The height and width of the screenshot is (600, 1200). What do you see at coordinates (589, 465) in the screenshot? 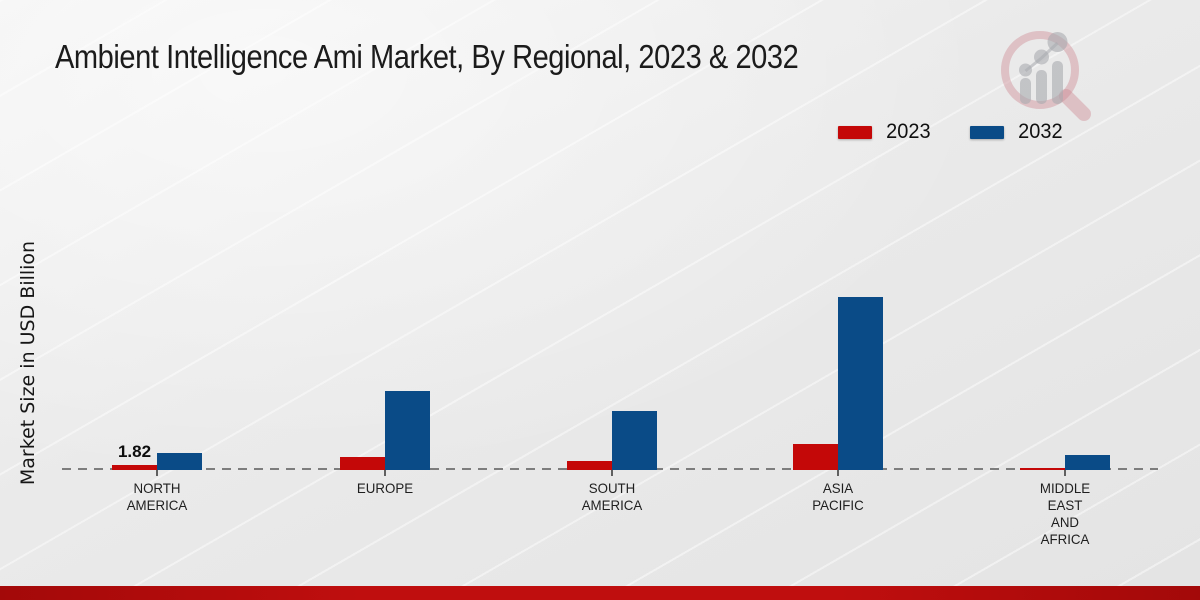
I see `bar-2023-south-america` at bounding box center [589, 465].